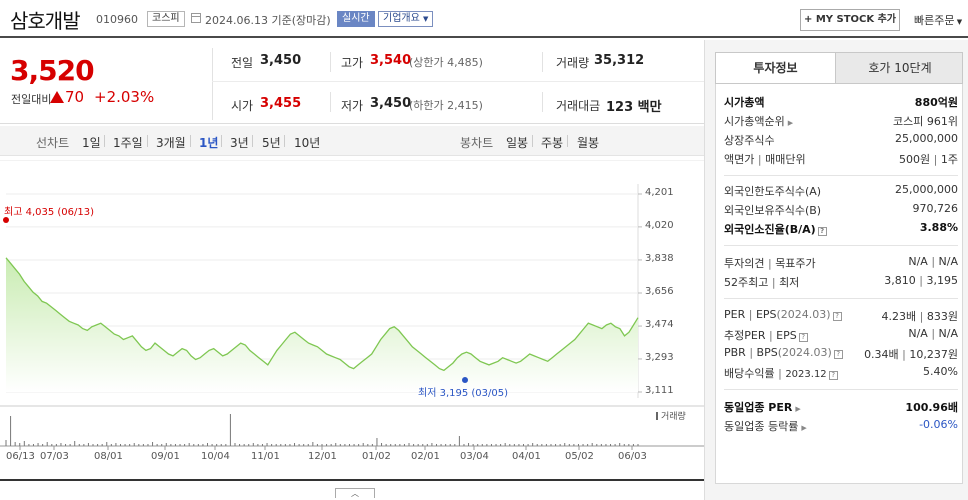 The width and height of the screenshot is (968, 500). I want to click on chevron-down-icon: ▼, so click(426, 19).